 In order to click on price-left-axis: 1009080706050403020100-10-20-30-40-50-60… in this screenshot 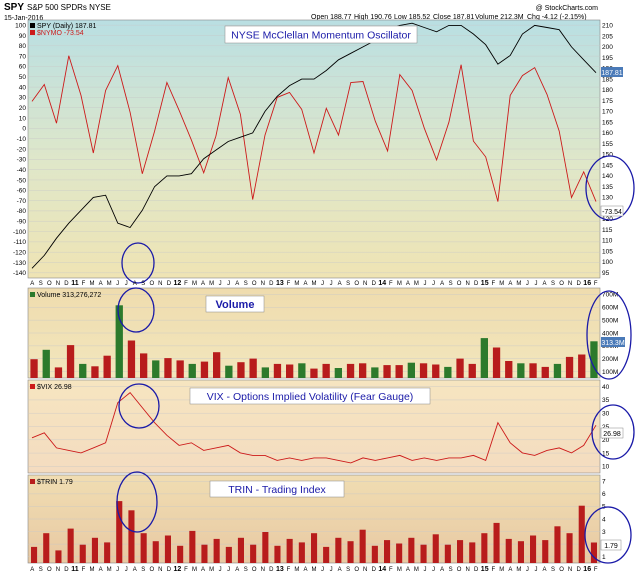, I will do `click(19, 149)`.